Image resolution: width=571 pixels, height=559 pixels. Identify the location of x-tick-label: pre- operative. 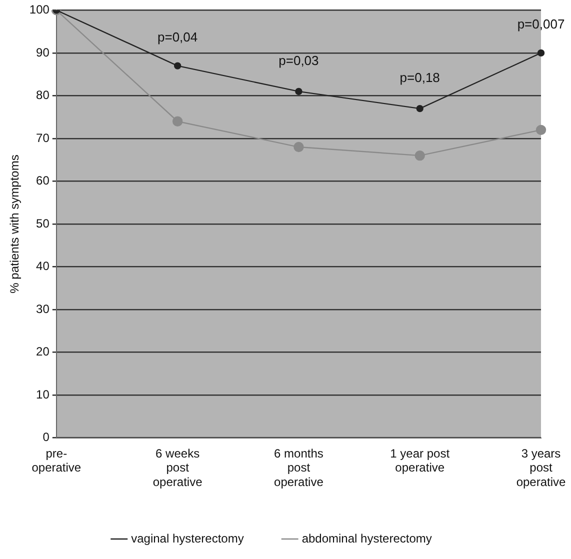
(57, 460).